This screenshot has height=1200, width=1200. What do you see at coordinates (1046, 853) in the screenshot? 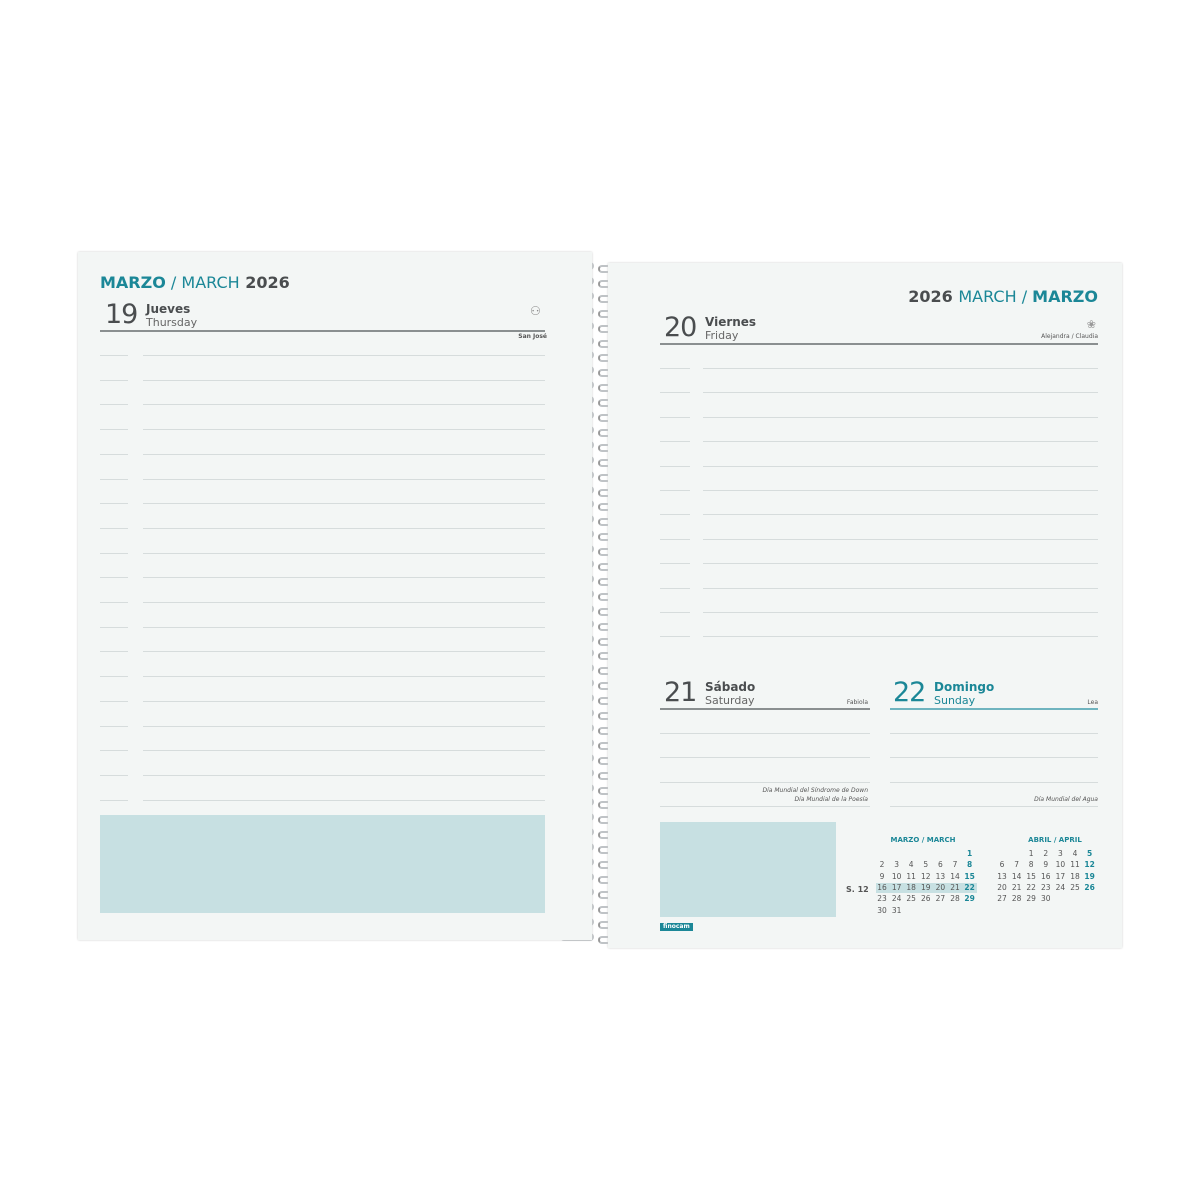
I see `calendar-day: 2` at bounding box center [1046, 853].